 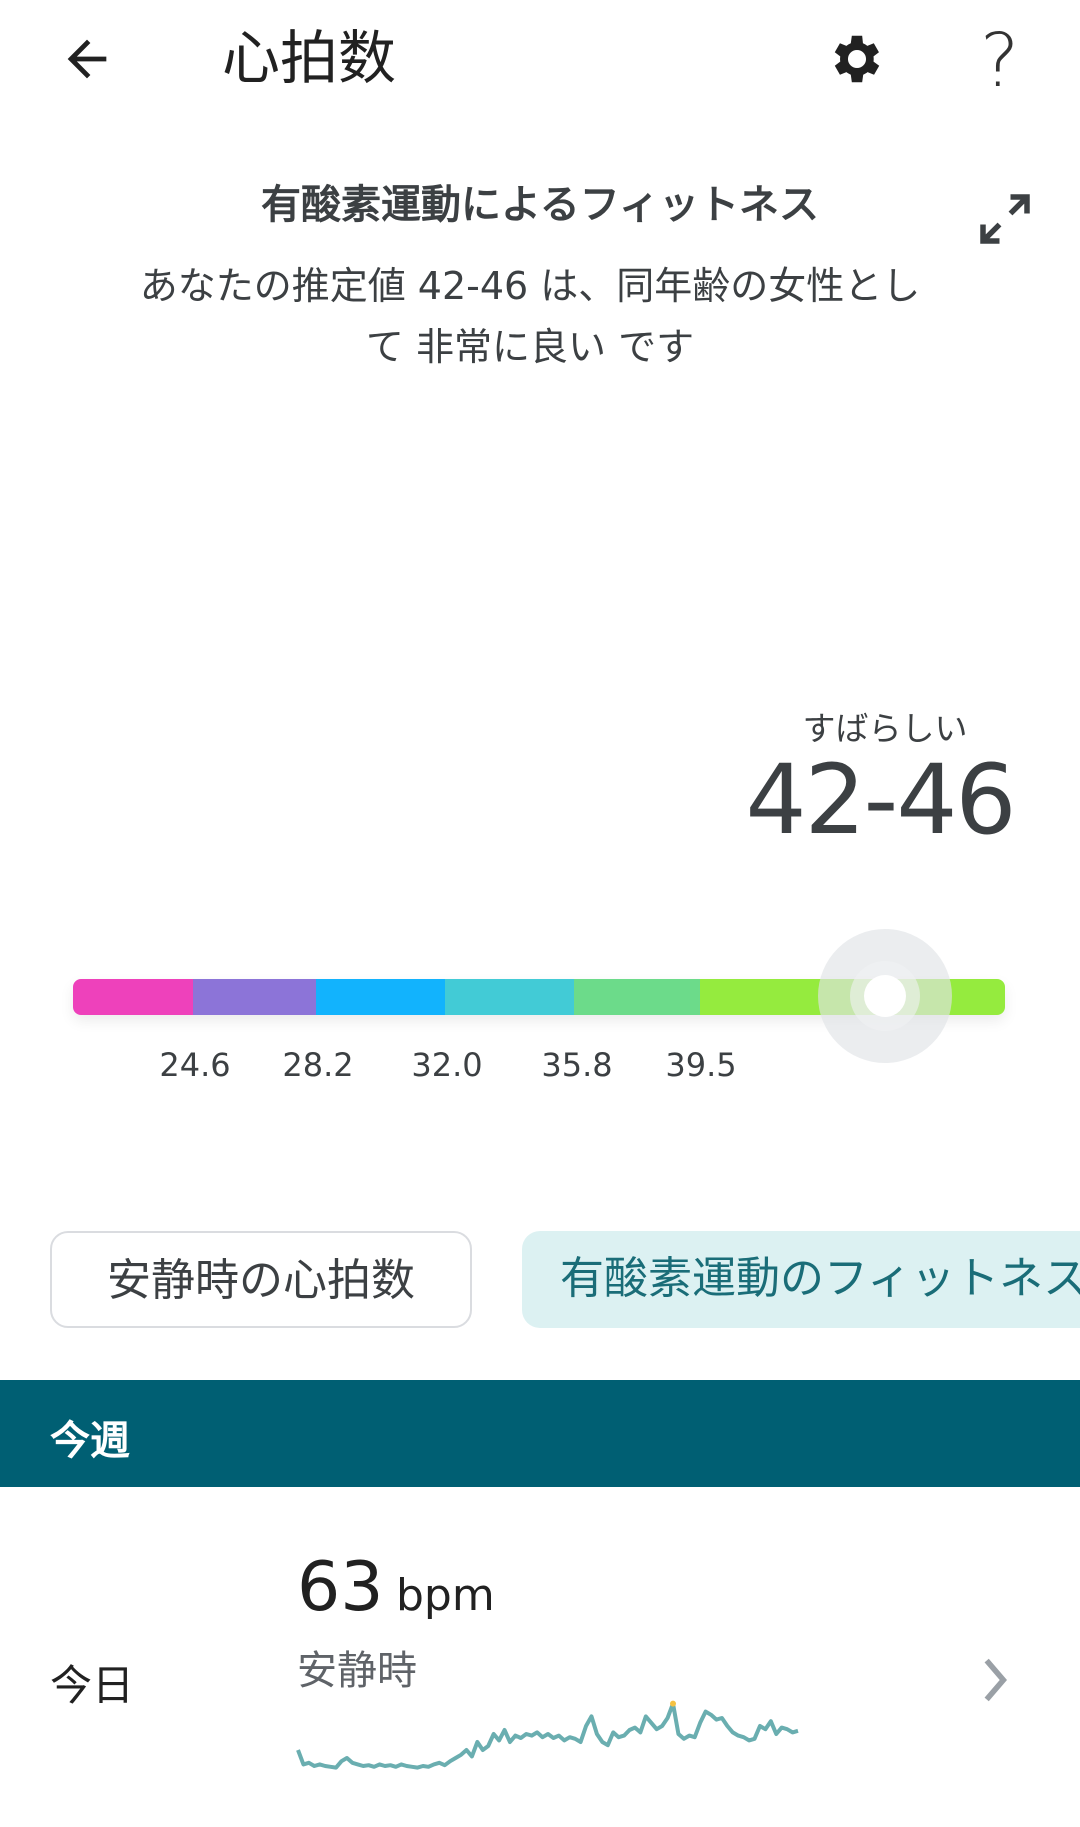 I want to click on expand-icon, so click(x=1005, y=219).